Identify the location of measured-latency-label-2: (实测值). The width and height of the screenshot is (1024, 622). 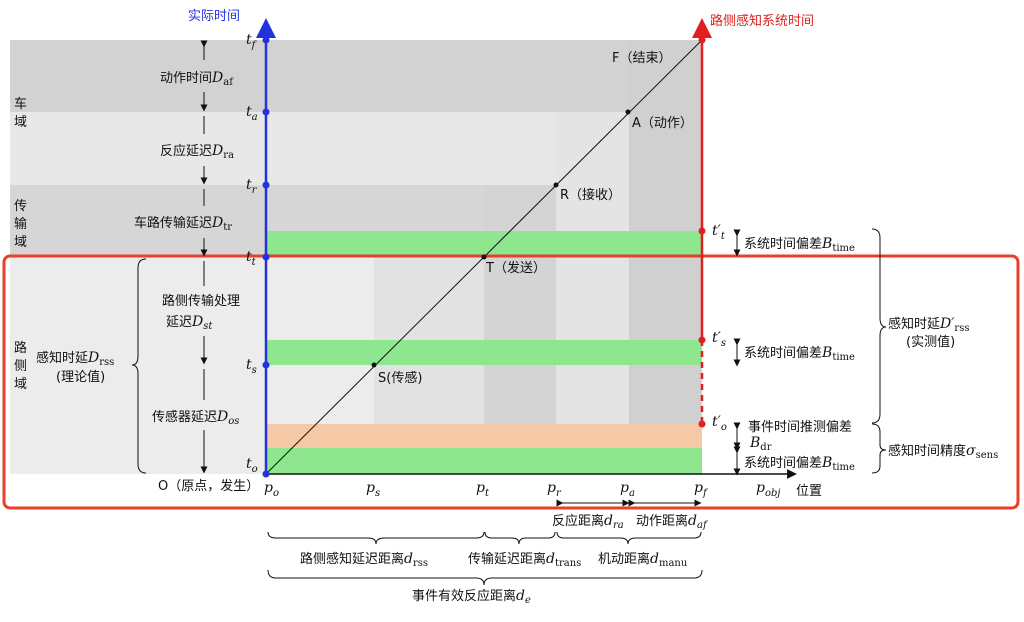
(930, 342).